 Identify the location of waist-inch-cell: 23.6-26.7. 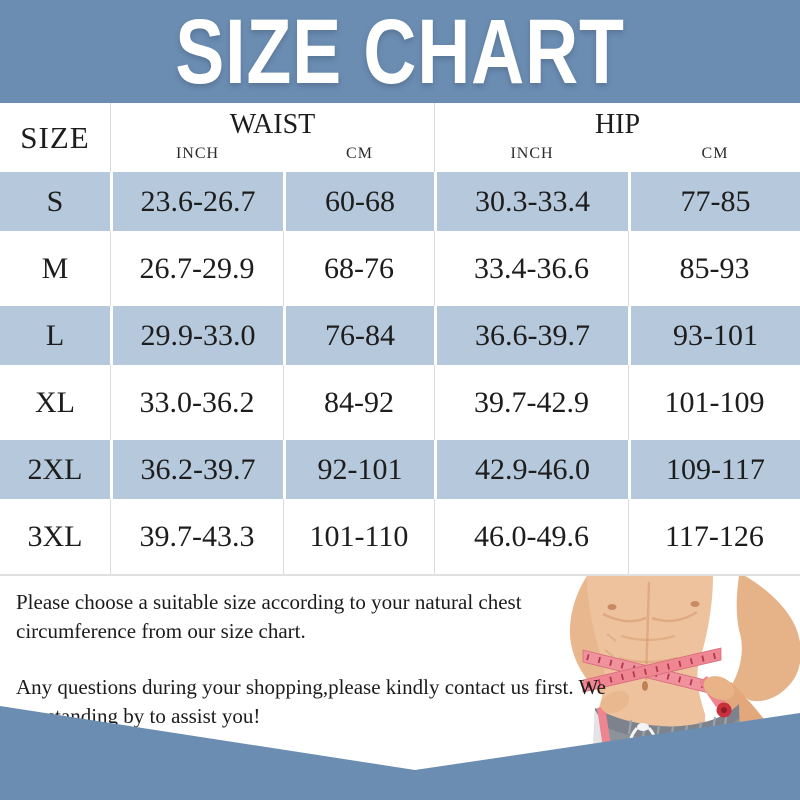
(196, 201).